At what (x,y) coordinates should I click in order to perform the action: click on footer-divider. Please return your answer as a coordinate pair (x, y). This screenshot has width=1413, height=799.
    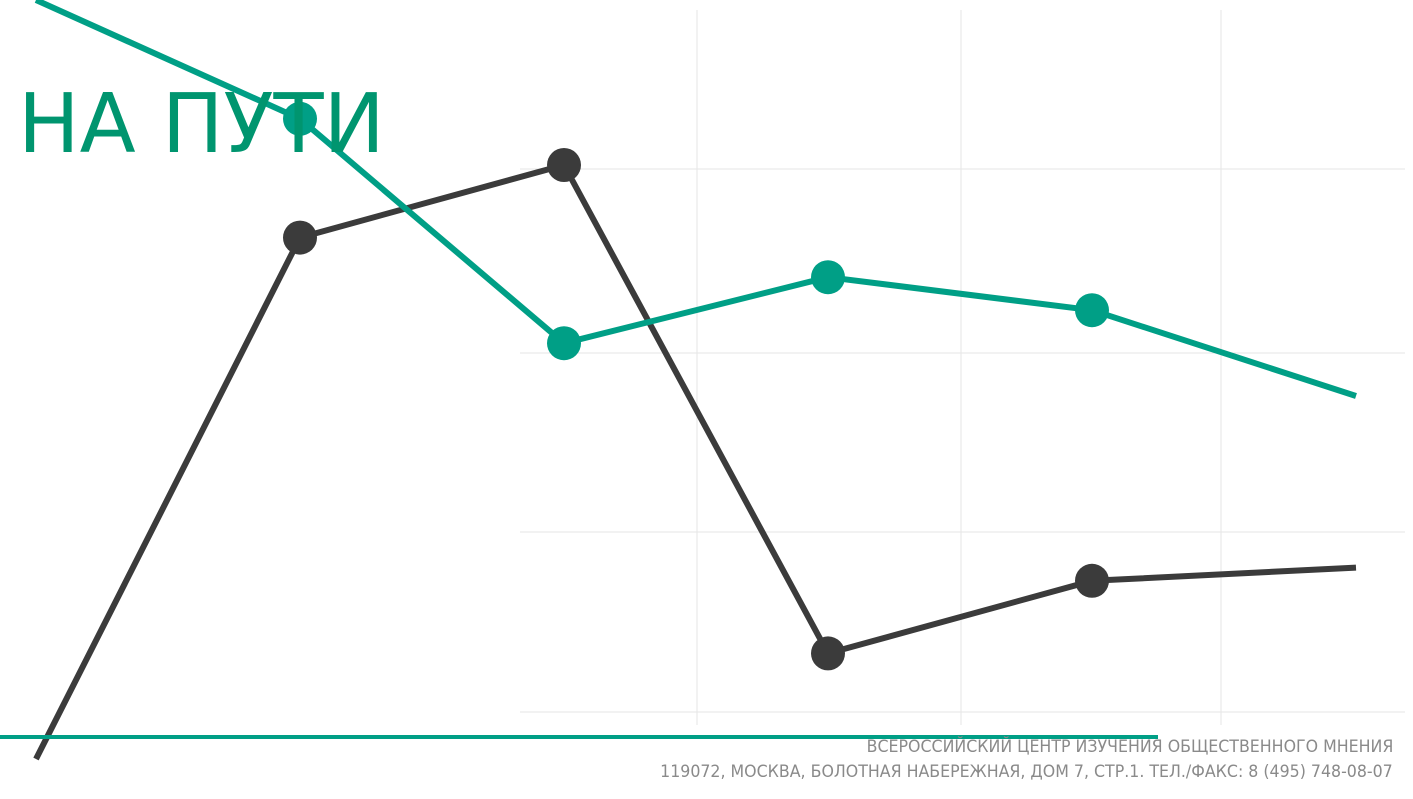
    Looking at the image, I should click on (579, 737).